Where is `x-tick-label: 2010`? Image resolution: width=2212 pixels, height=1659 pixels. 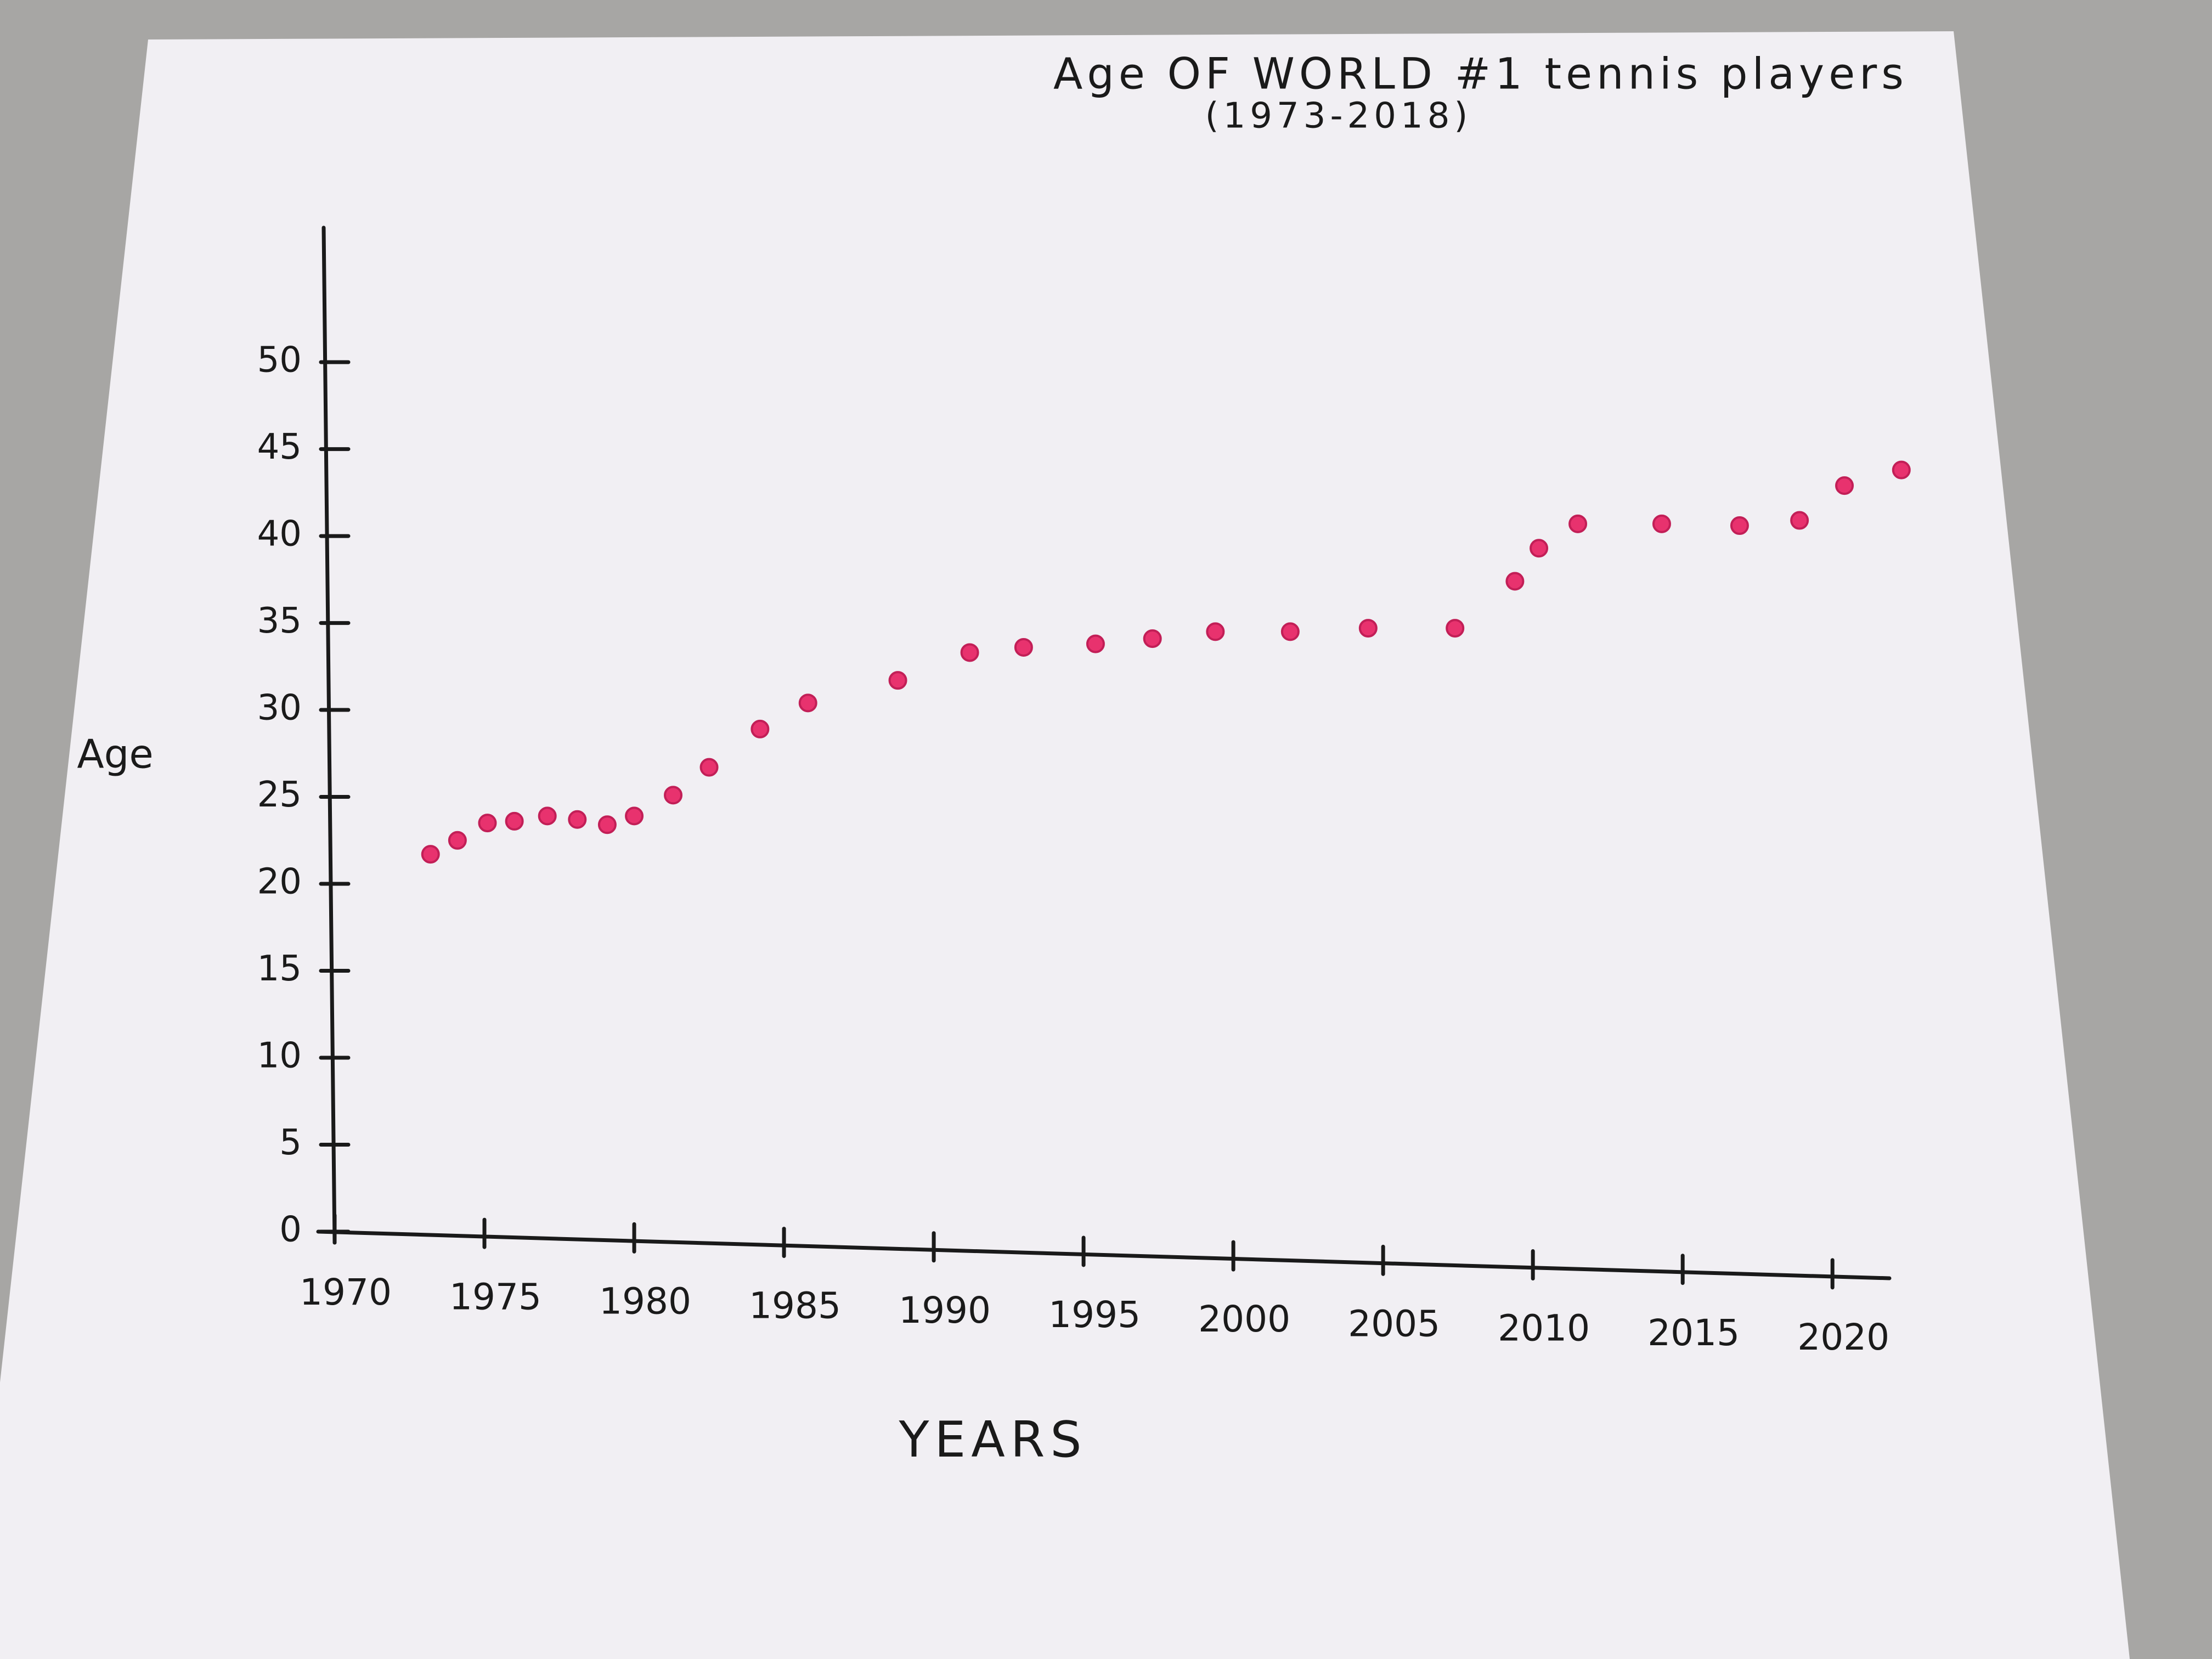
x-tick-label: 2010 is located at coordinates (1544, 1328).